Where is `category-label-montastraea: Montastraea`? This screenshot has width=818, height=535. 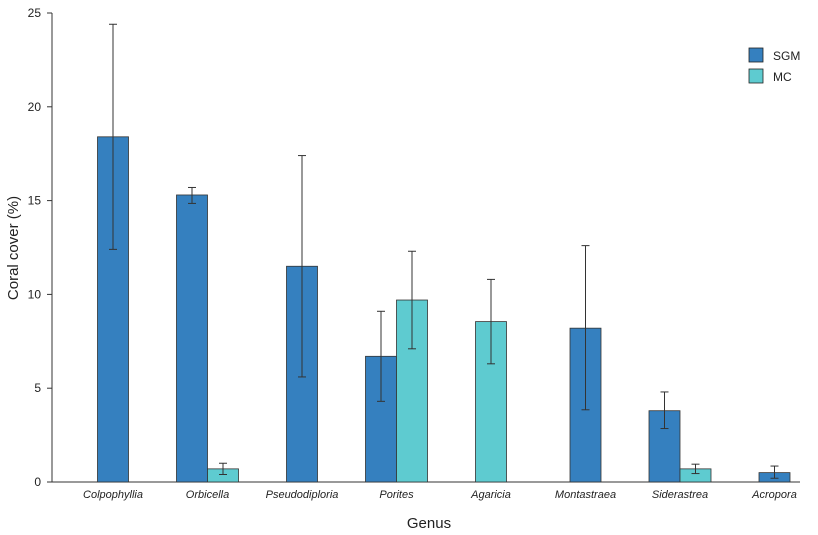 category-label-montastraea: Montastraea is located at coordinates (585, 495).